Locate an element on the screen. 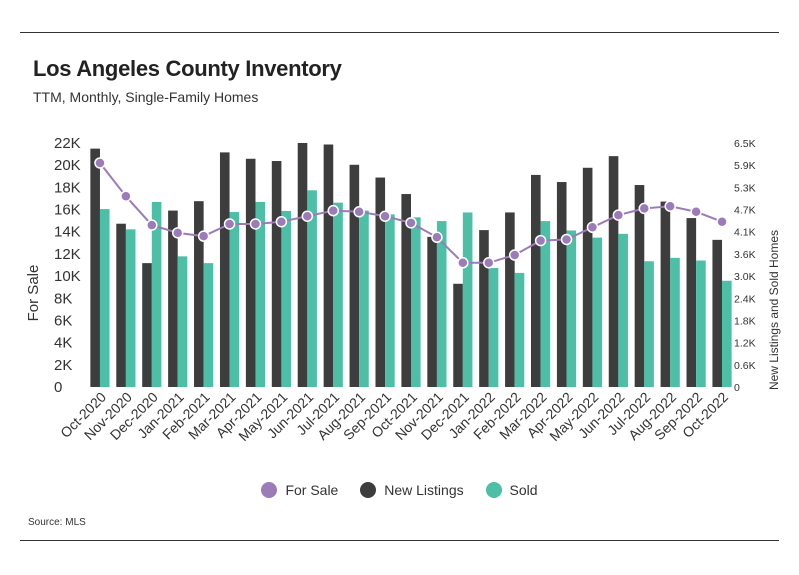  legend-label-for-sale: For Sale is located at coordinates (312, 490).